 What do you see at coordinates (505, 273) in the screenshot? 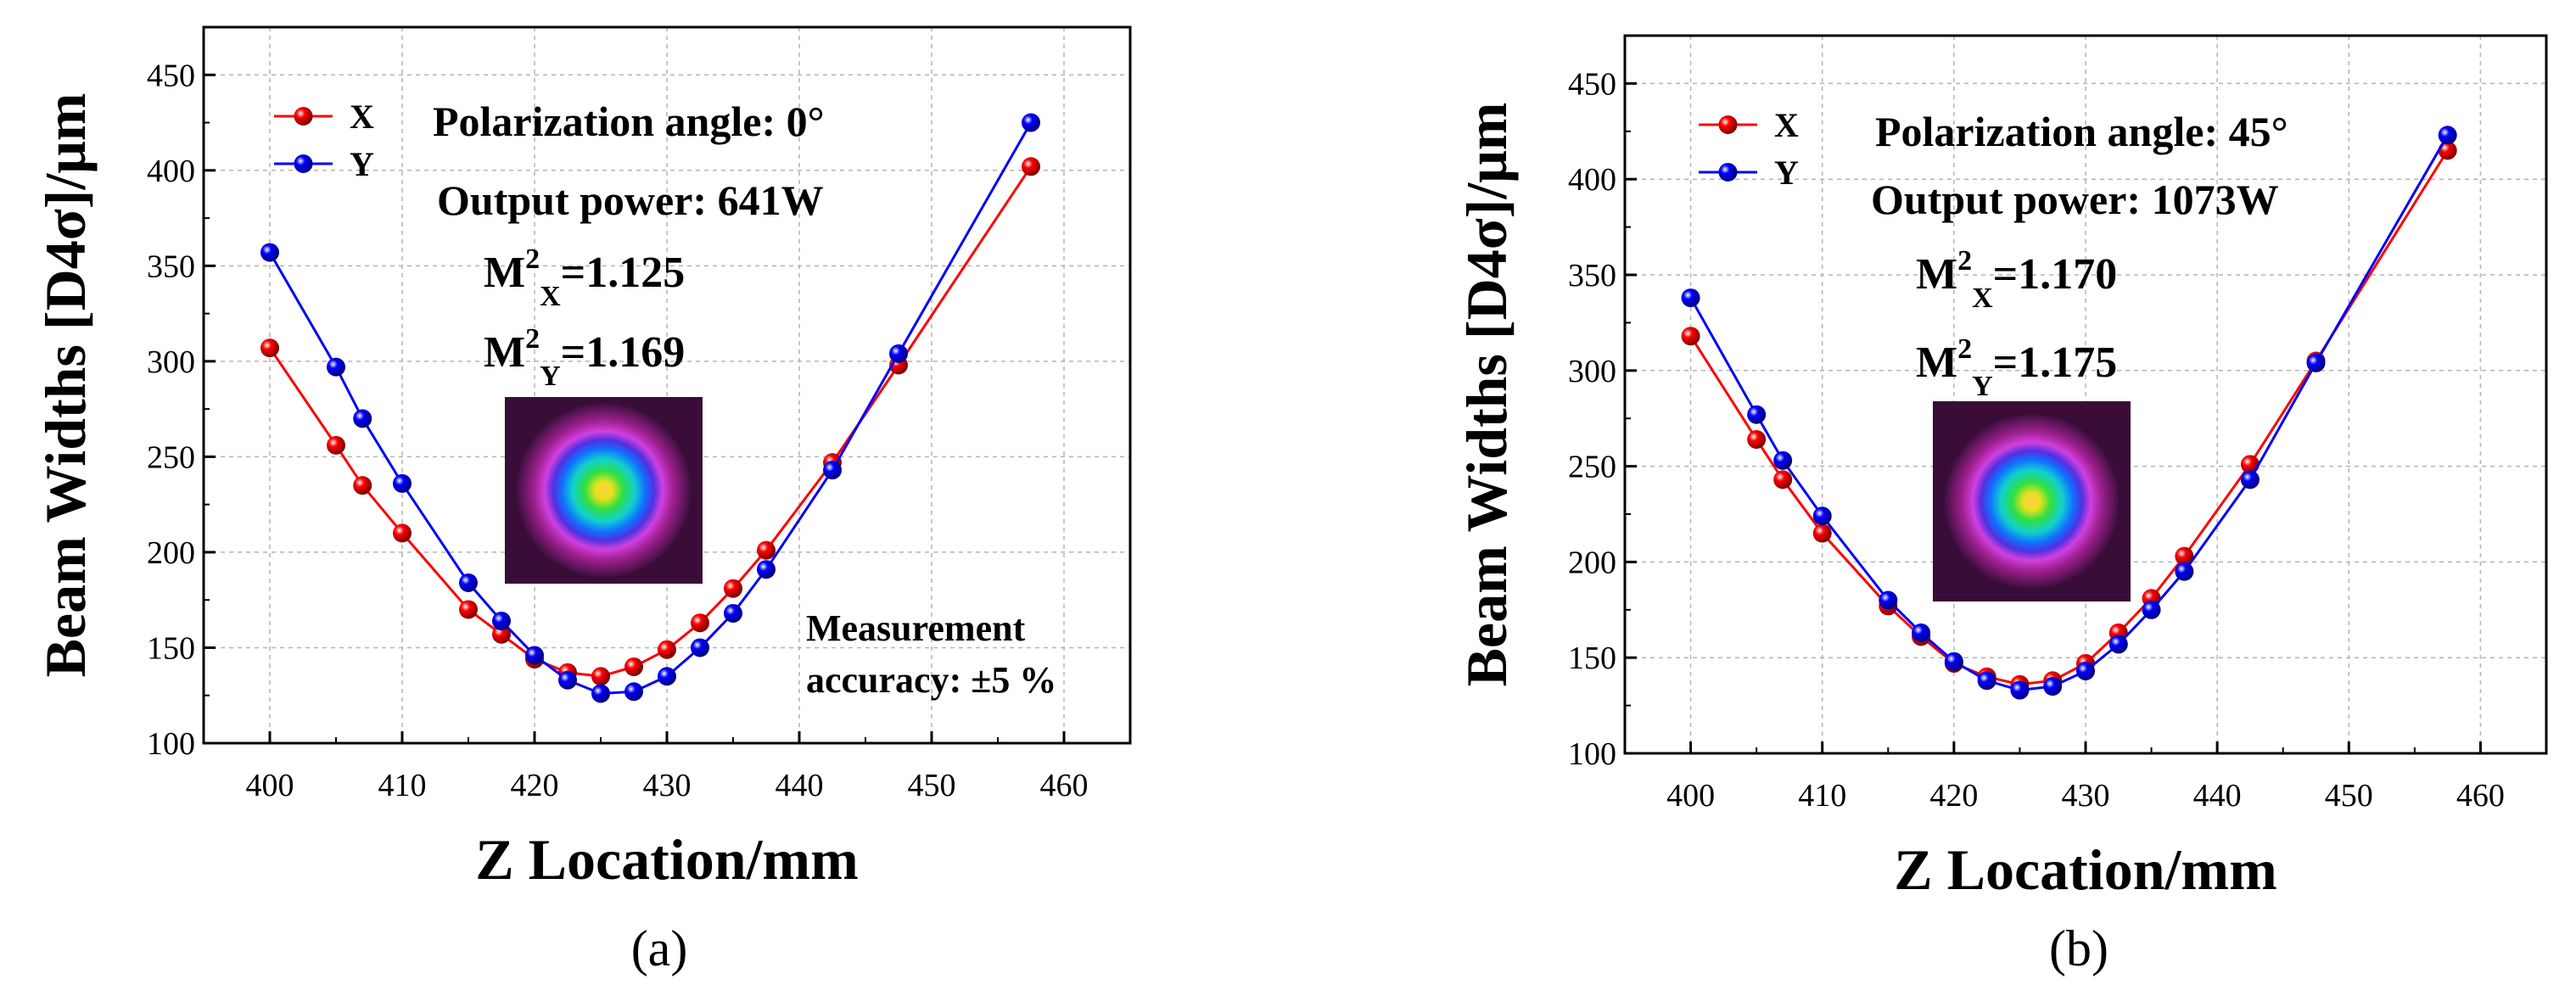
I see `m2-x-base: M` at bounding box center [505, 273].